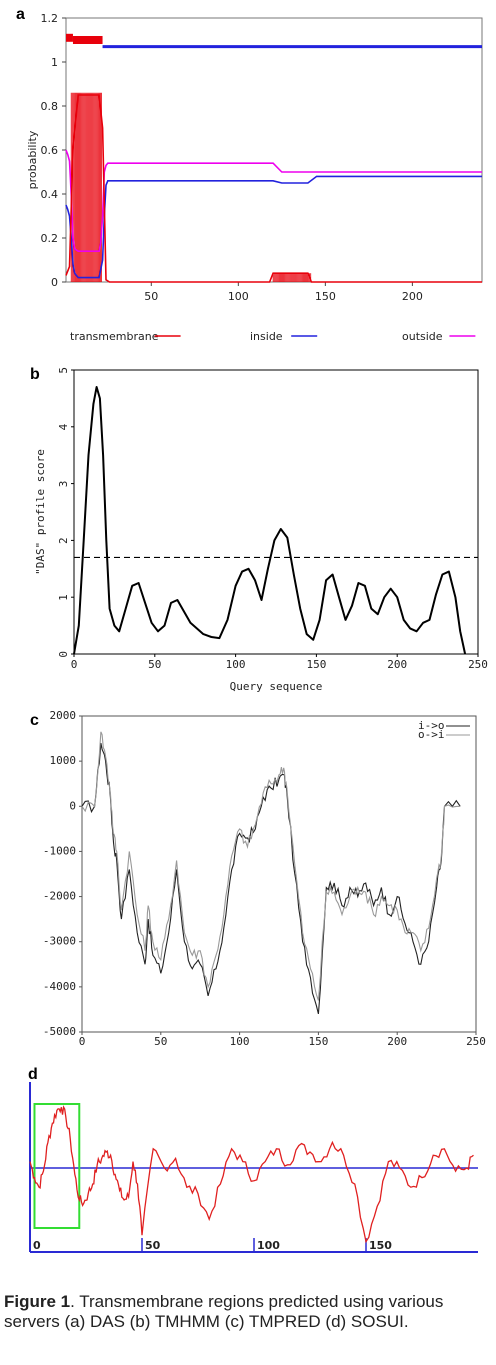 This screenshot has height=1365, width=496. I want to click on x-tick-label-c: 250, so click(476, 1041).